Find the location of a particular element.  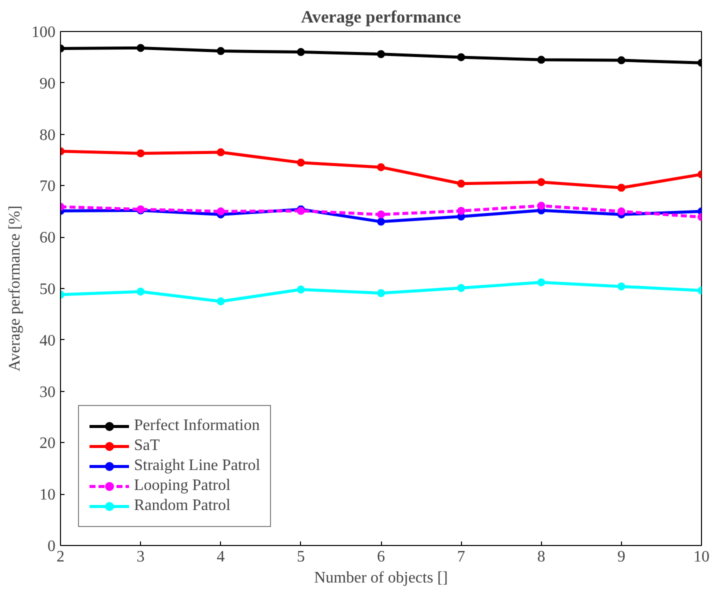

y-tick-label: 10 is located at coordinates (48, 495).